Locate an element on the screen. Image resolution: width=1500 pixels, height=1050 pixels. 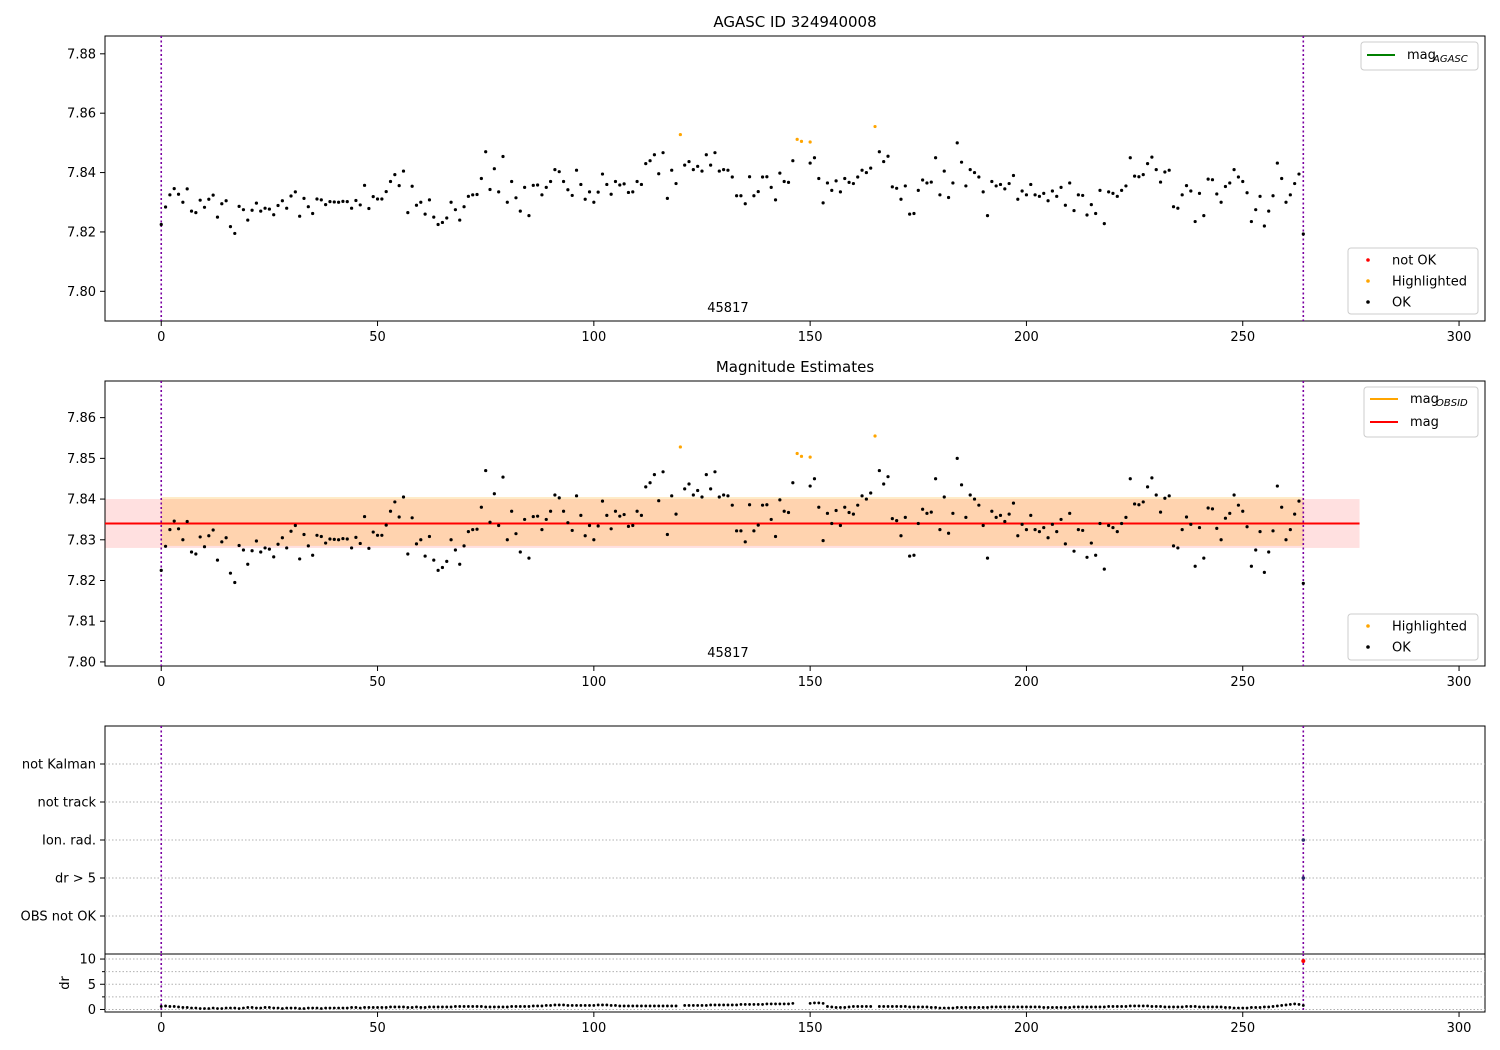
panel2-annotation: 45817 is located at coordinates (727, 653).